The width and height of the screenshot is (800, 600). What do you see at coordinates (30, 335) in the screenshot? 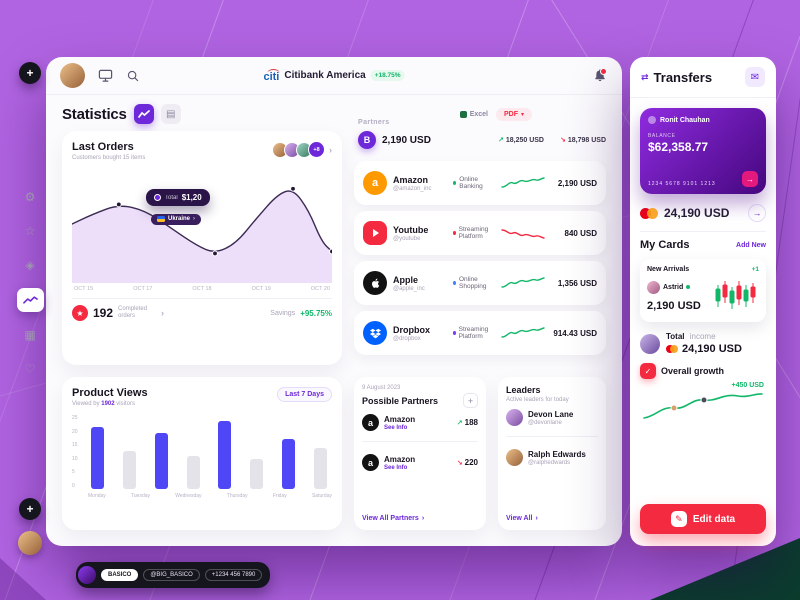
I see `rewards-icon: ▦` at bounding box center [30, 335].